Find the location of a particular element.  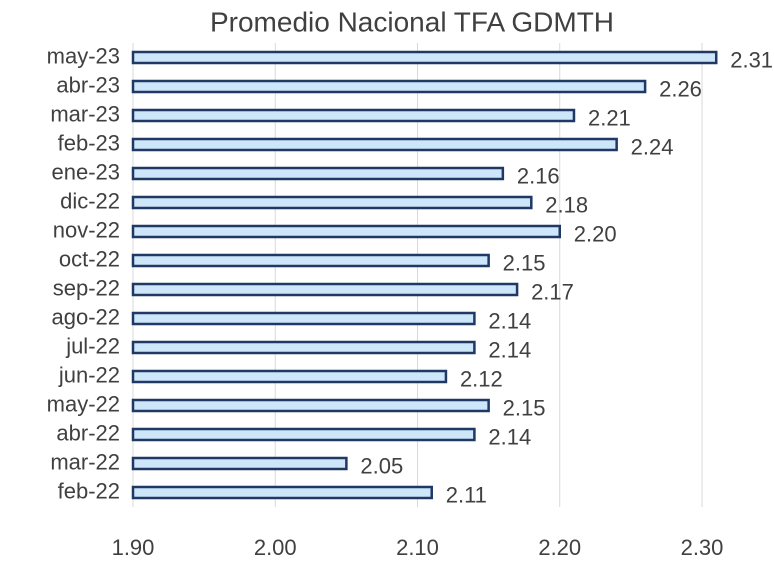

data-label: 2.11 is located at coordinates (466, 494).